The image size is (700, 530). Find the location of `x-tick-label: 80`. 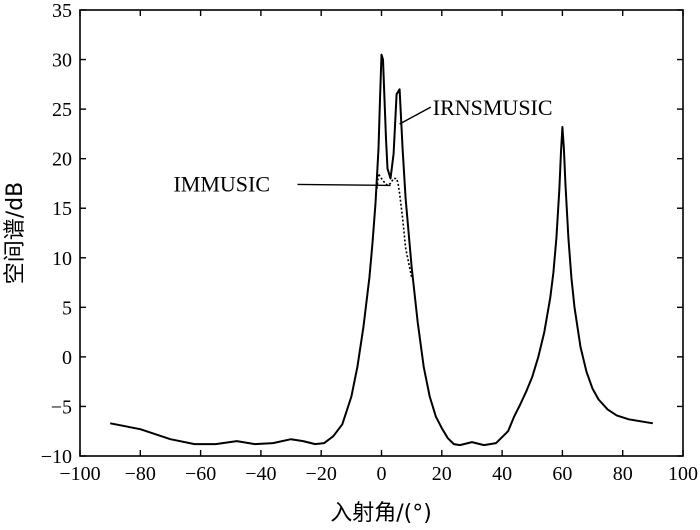

x-tick-label: 80 is located at coordinates (623, 474).